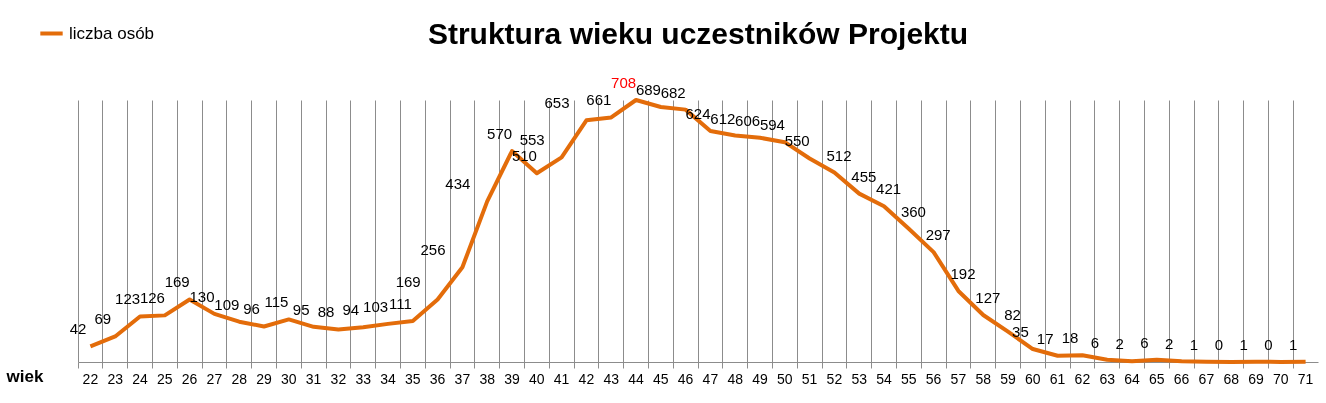 The image size is (1326, 403). What do you see at coordinates (512, 378) in the screenshot?
I see `x-tick-label: 39` at bounding box center [512, 378].